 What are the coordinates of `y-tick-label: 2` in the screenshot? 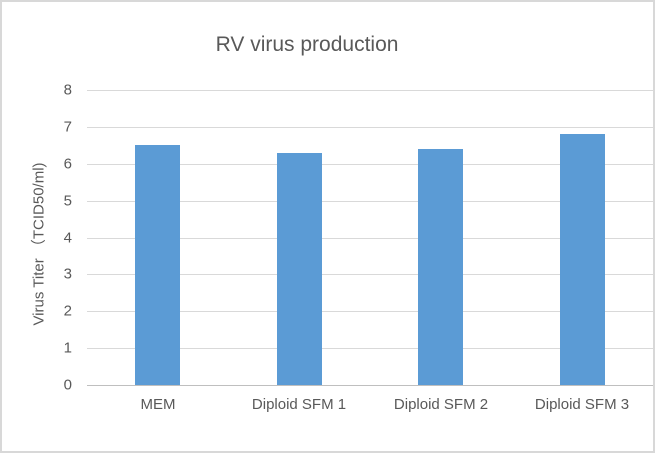 It's located at (67, 311).